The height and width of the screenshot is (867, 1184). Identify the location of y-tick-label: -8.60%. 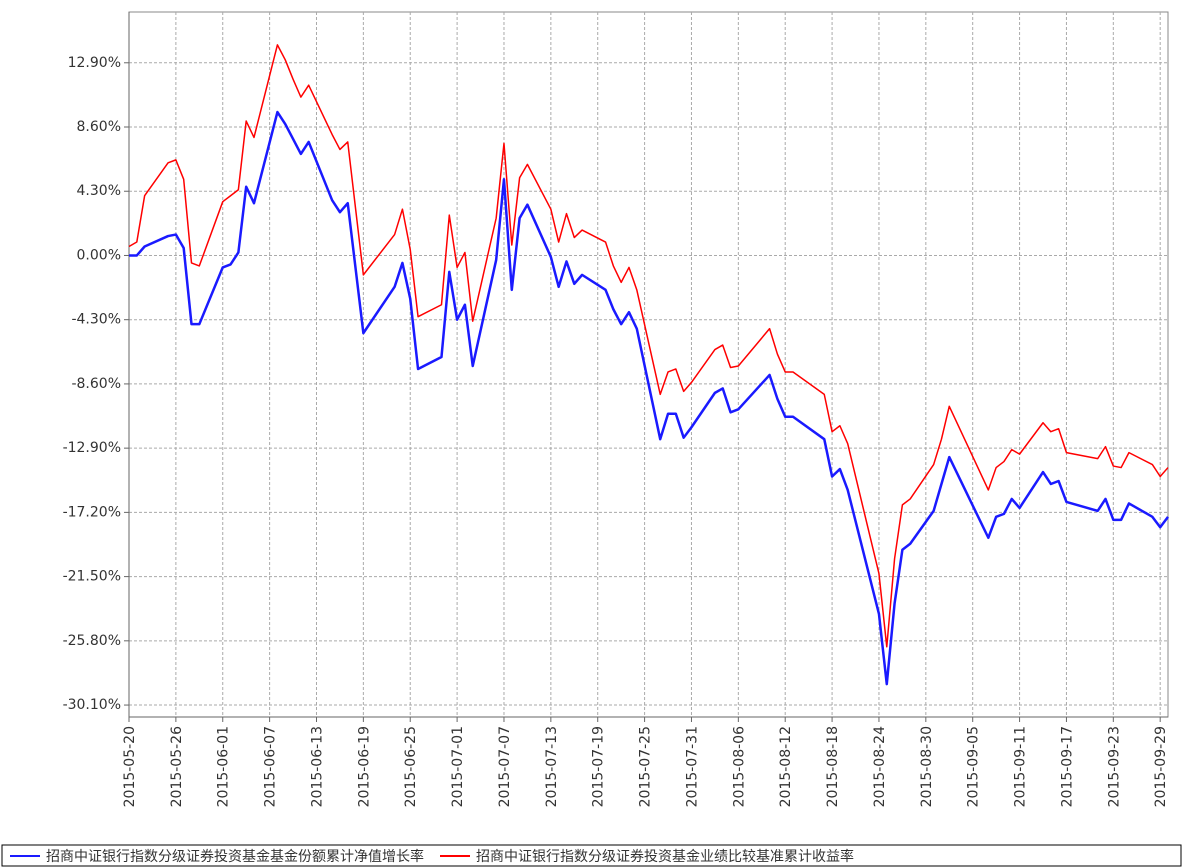
(96, 384).